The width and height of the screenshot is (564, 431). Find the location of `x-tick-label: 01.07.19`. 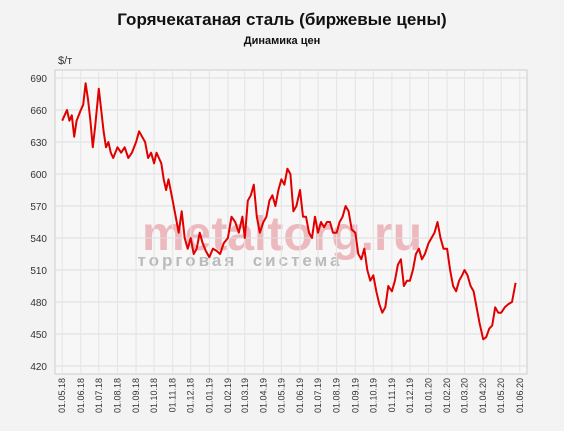

x-tick-label: 01.07.19 is located at coordinates (318, 395).